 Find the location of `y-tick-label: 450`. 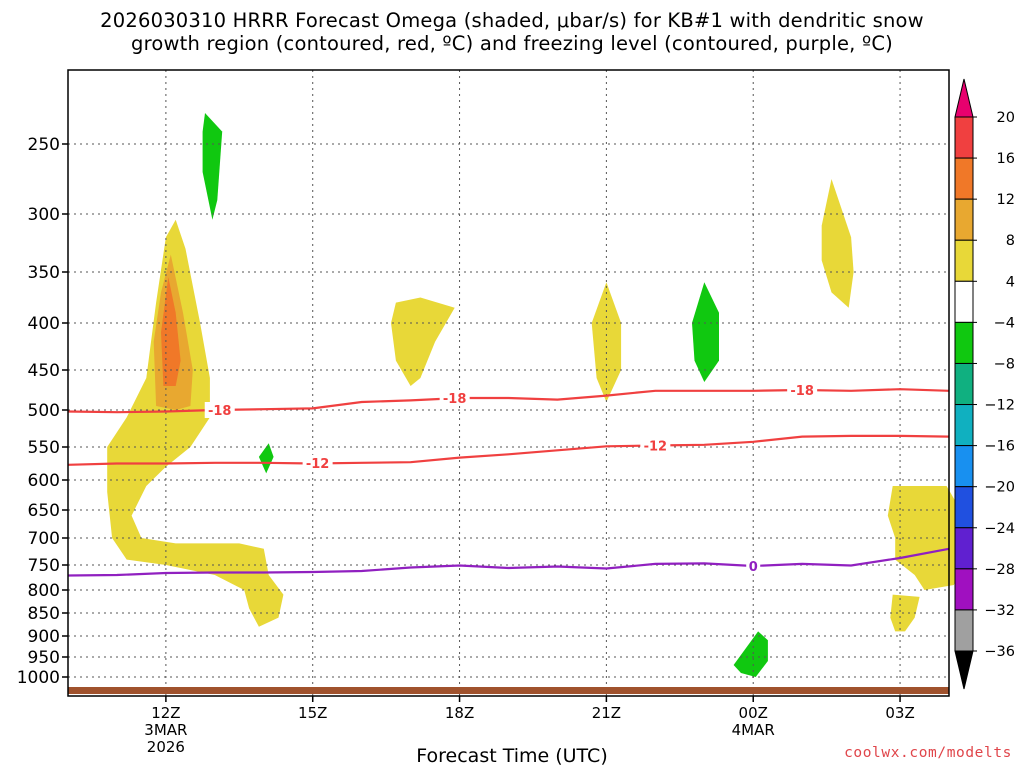

y-tick-label: 450 is located at coordinates (44, 371).